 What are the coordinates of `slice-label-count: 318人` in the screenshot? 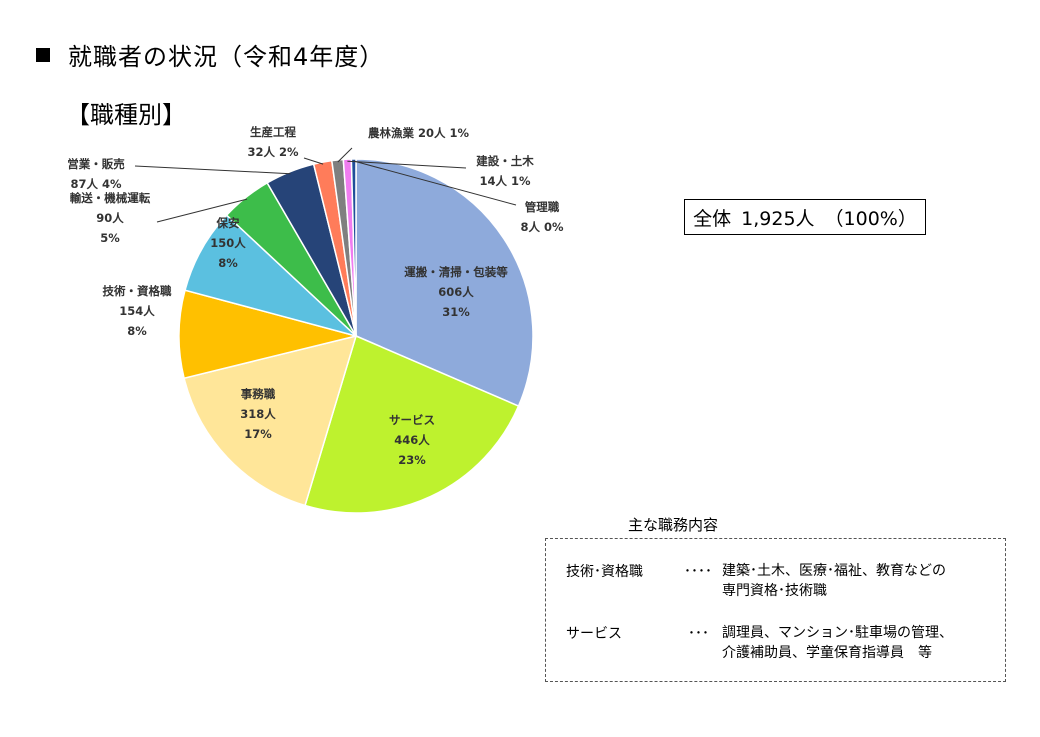 It's located at (258, 414).